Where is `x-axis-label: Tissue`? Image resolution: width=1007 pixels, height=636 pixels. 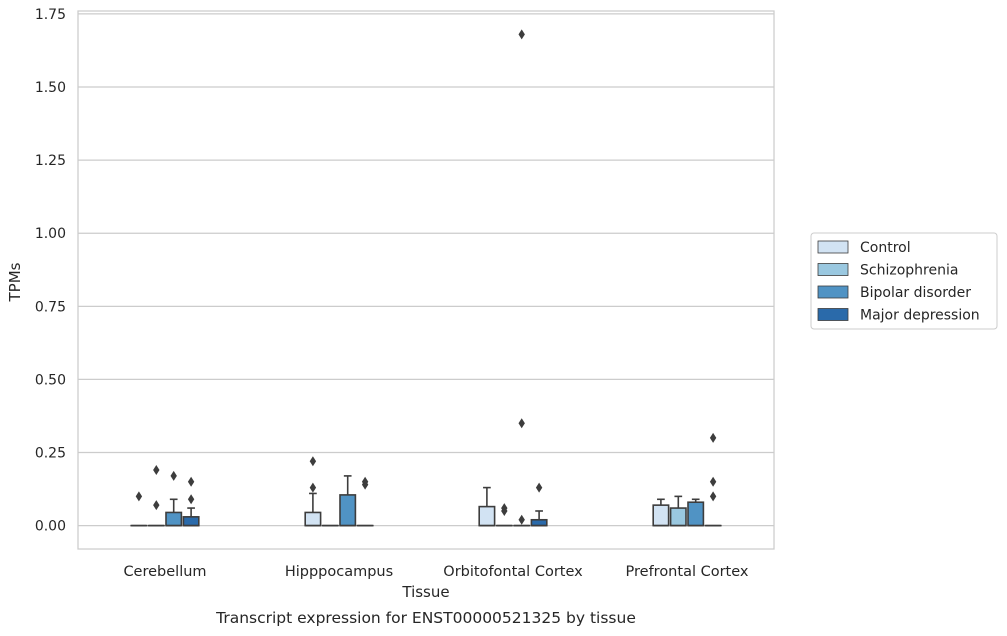 x-axis-label: Tissue is located at coordinates (425, 592).